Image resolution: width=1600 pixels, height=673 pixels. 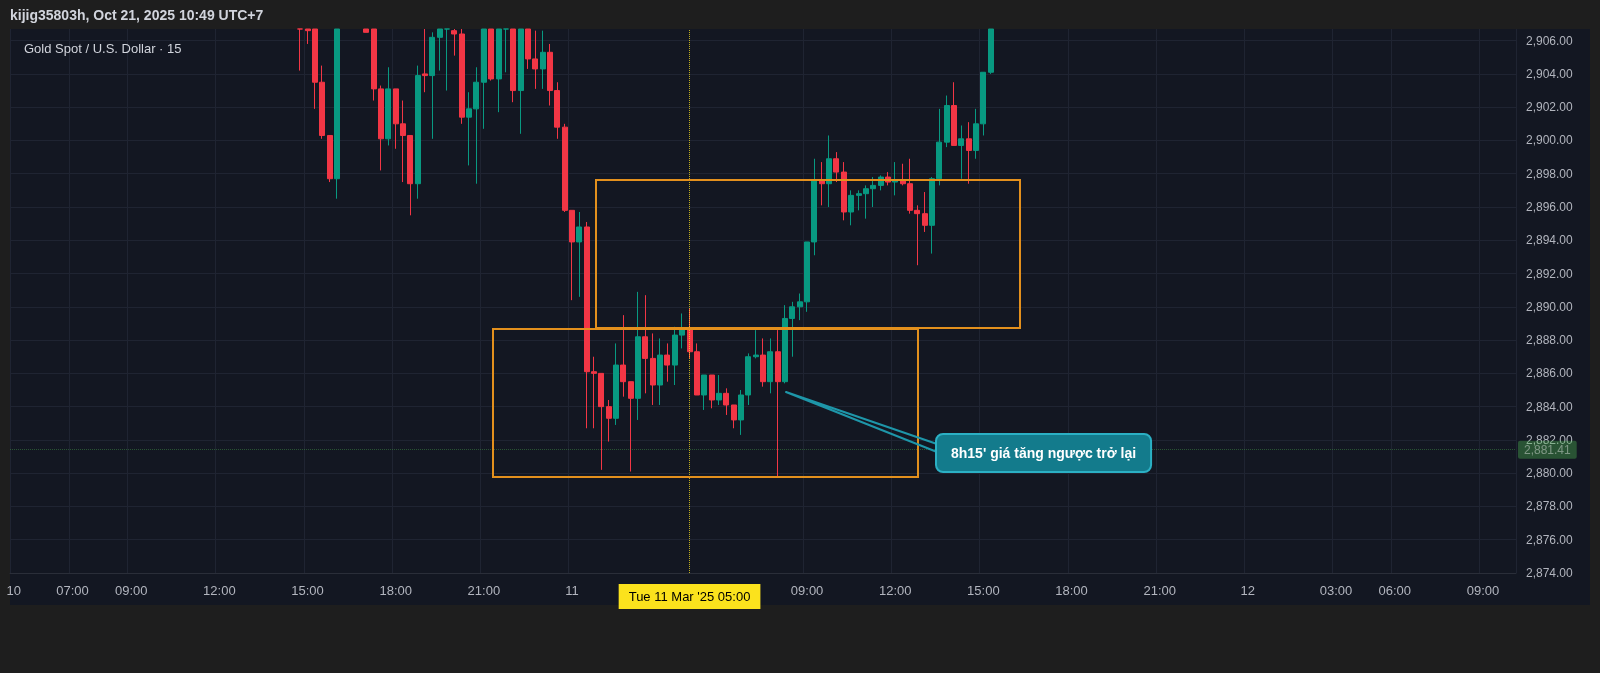 I want to click on y-tick-label: 2,894.00, so click(x=1550, y=240).